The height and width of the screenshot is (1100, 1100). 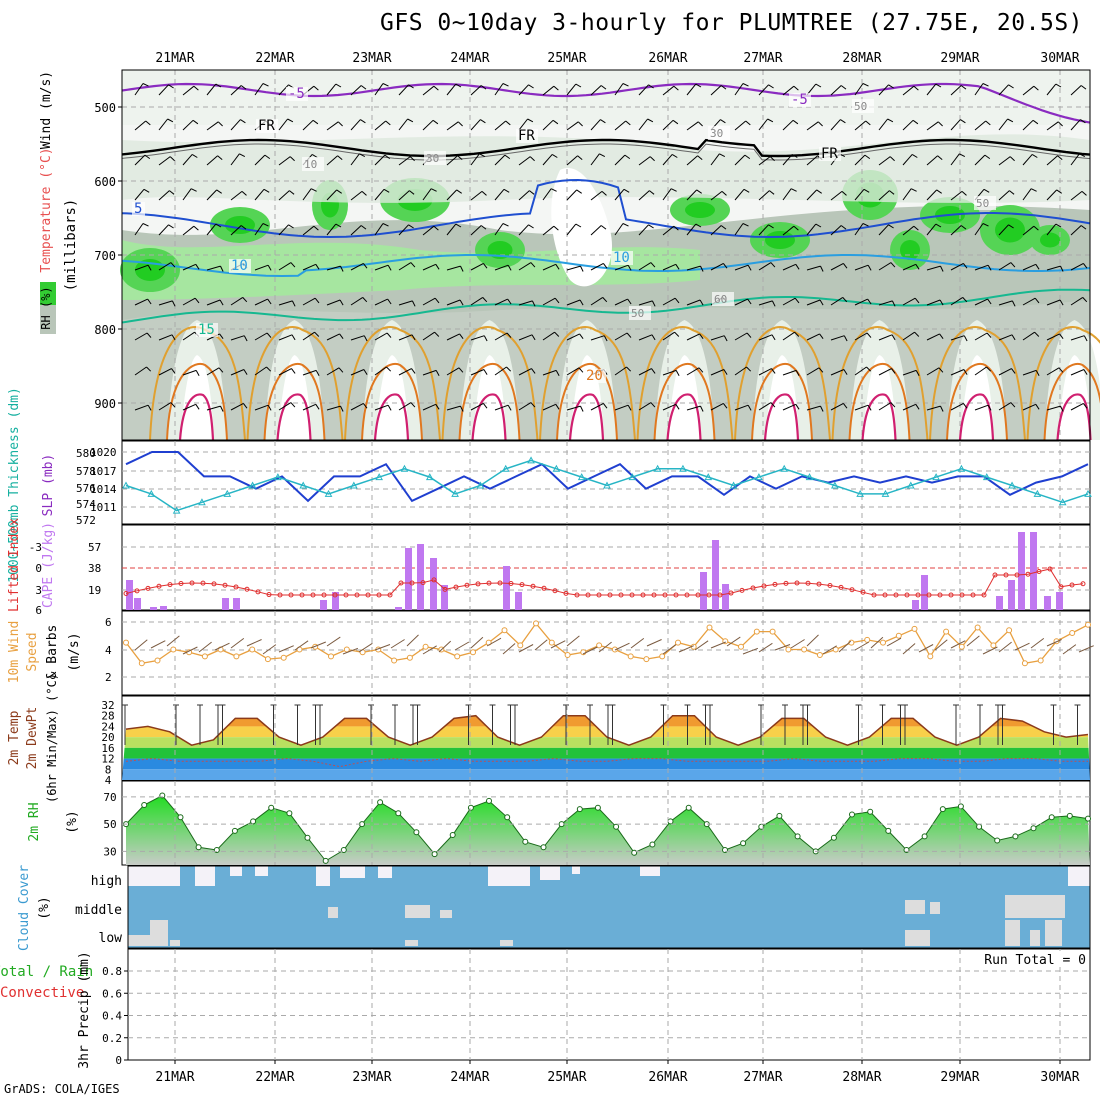 I want to click on contour-label: 30, so click(x=432, y=158).